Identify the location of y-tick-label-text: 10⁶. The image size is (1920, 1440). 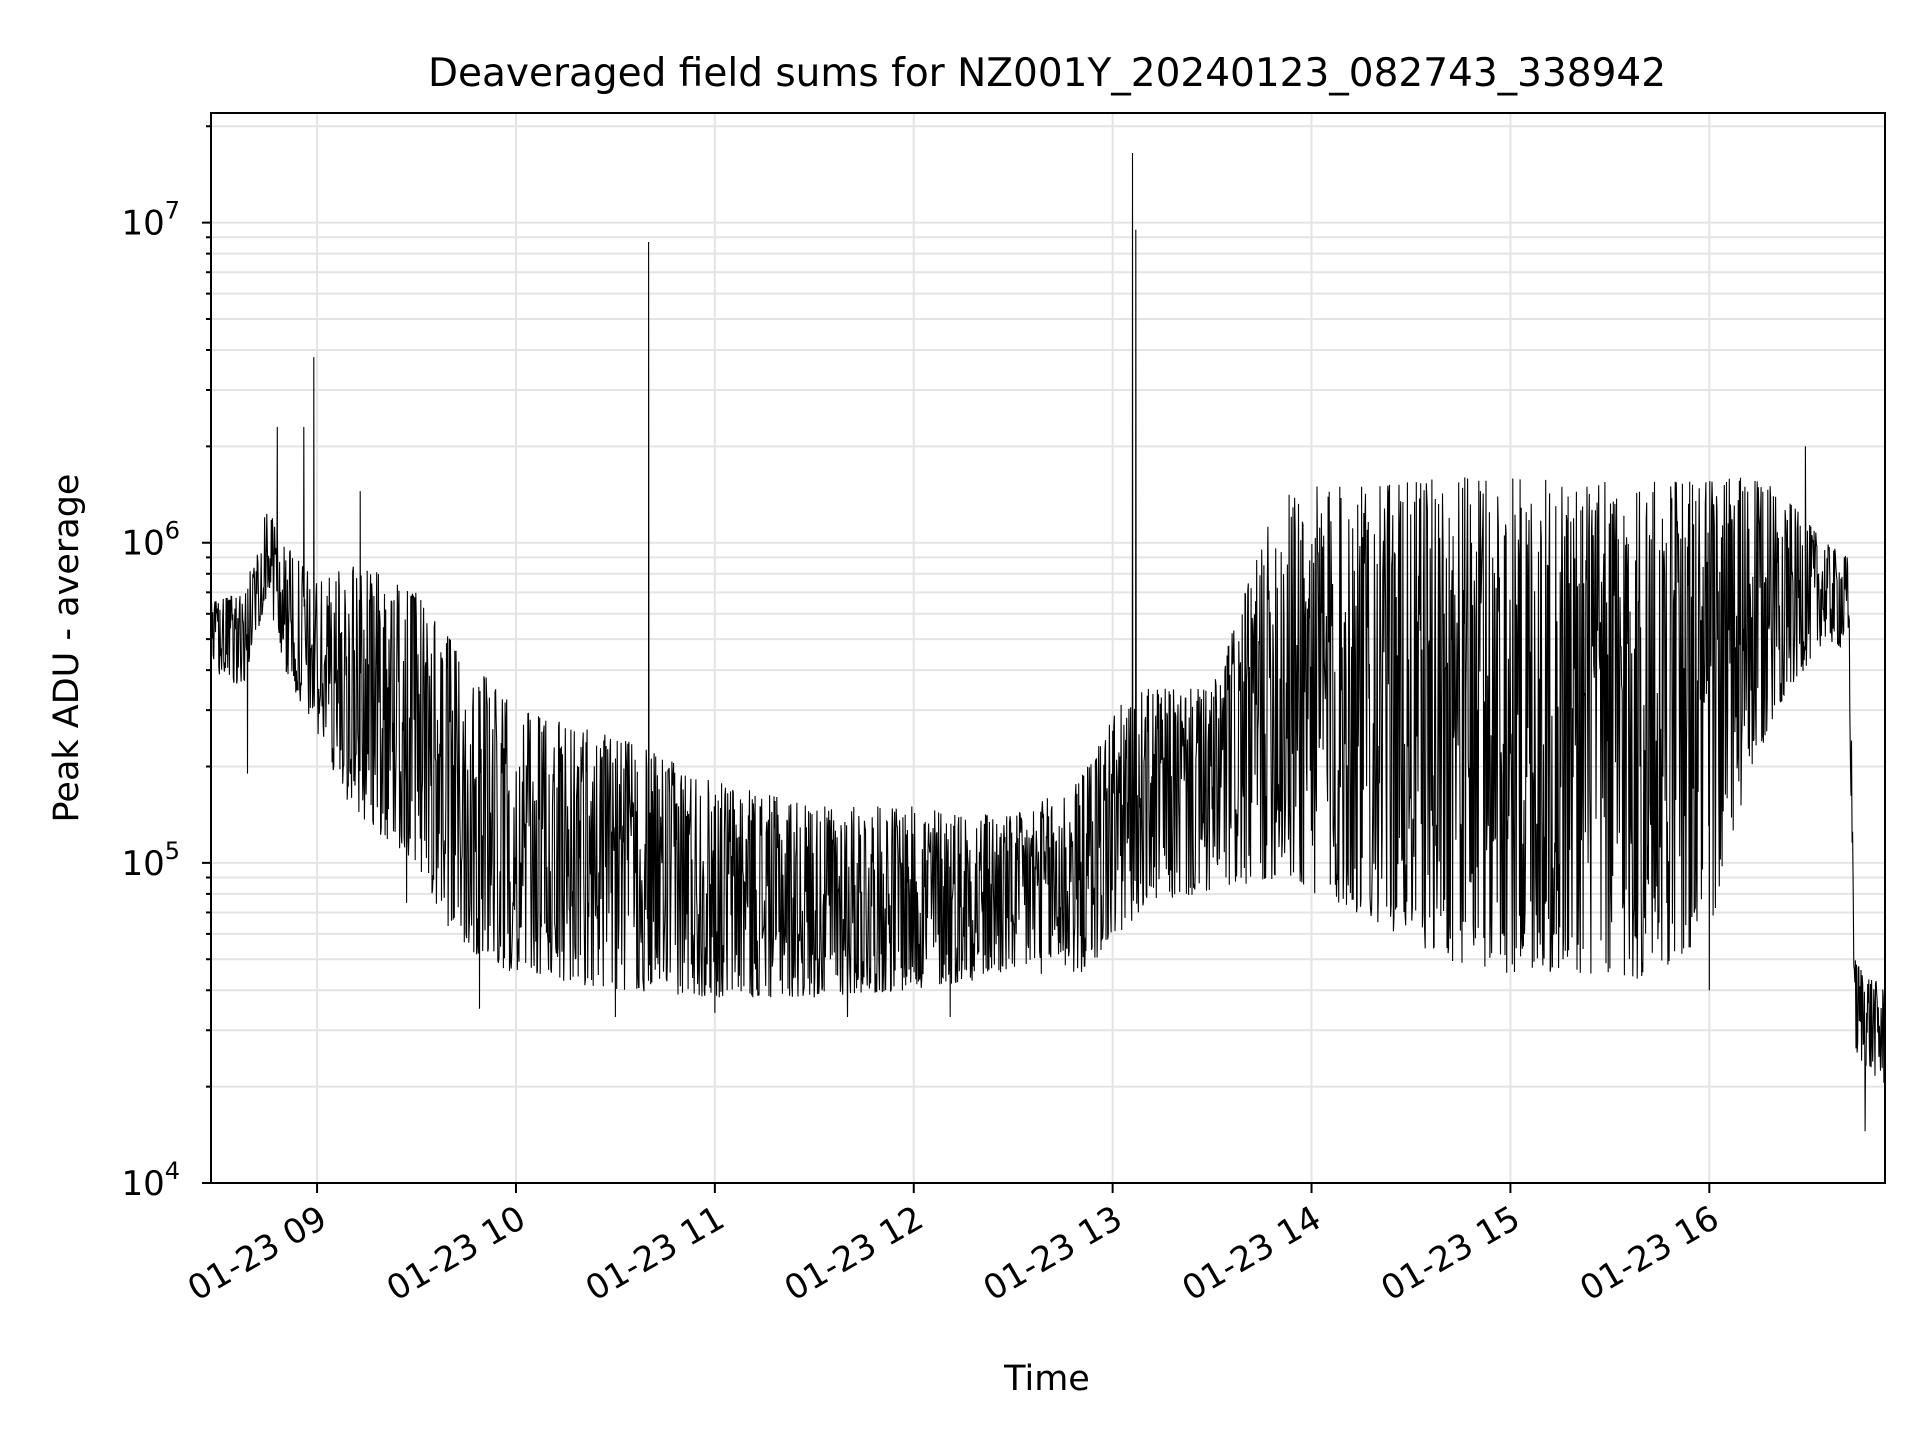
(150, 540).